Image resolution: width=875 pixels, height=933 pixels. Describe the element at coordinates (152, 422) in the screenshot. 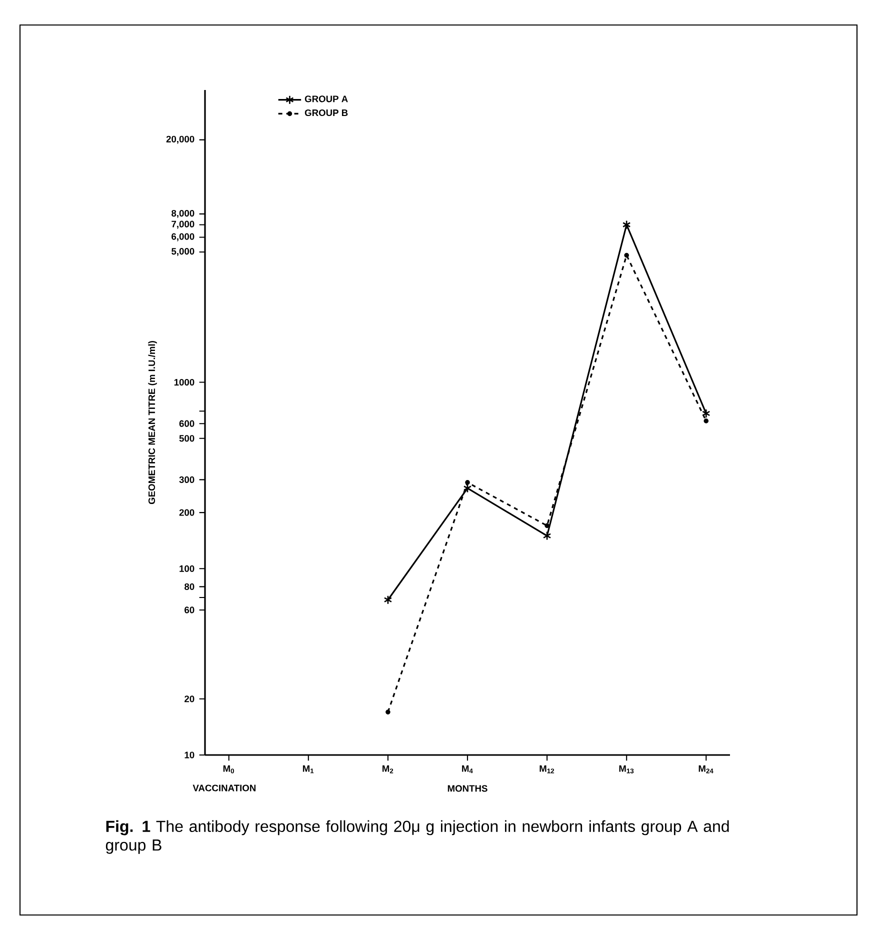

I see `y-axis-title: GEOMETRIC MEAN TITRE (m I.U./ml)` at that location.